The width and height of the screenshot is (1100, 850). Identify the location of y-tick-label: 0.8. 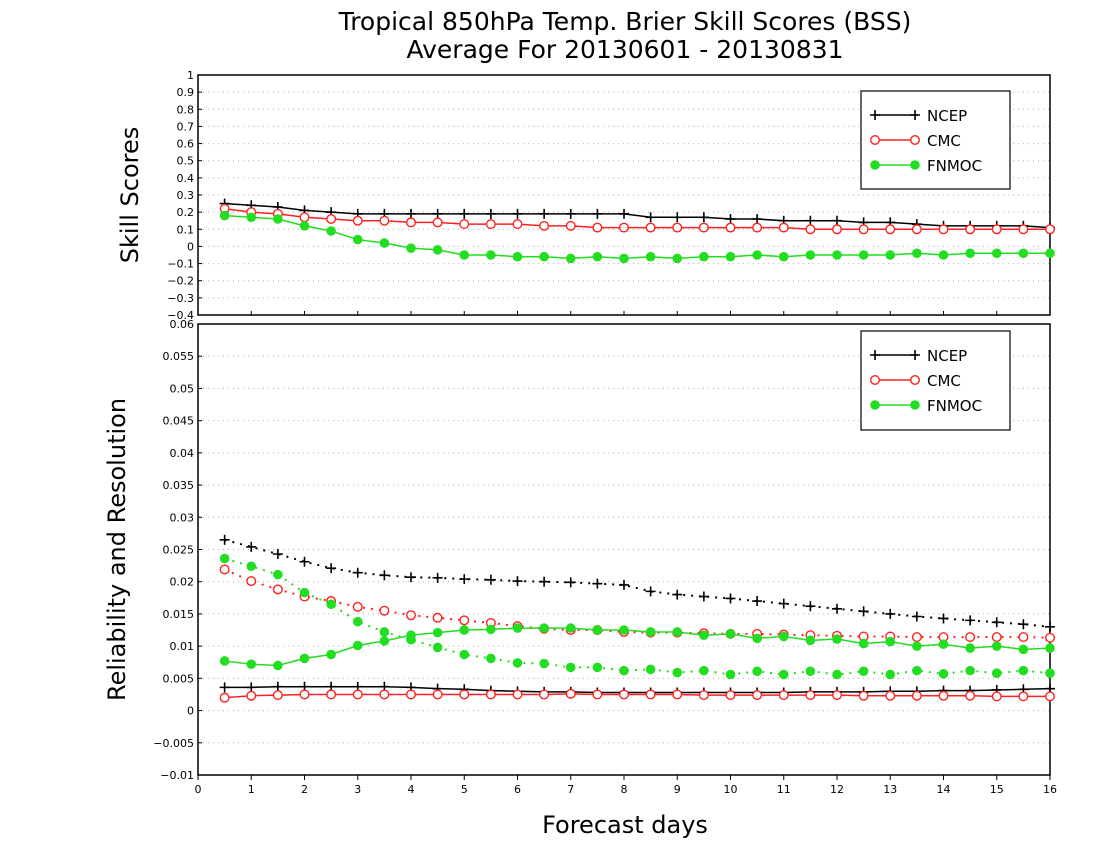
(186, 109).